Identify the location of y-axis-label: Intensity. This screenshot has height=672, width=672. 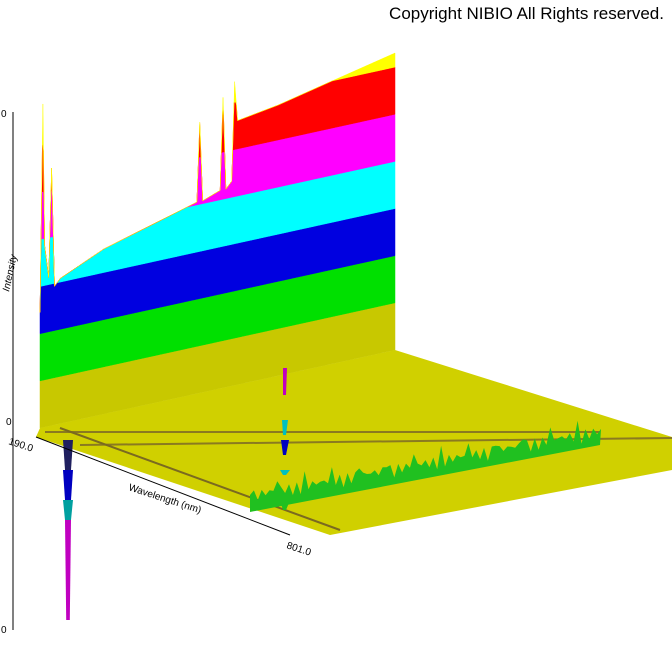
(10, 273).